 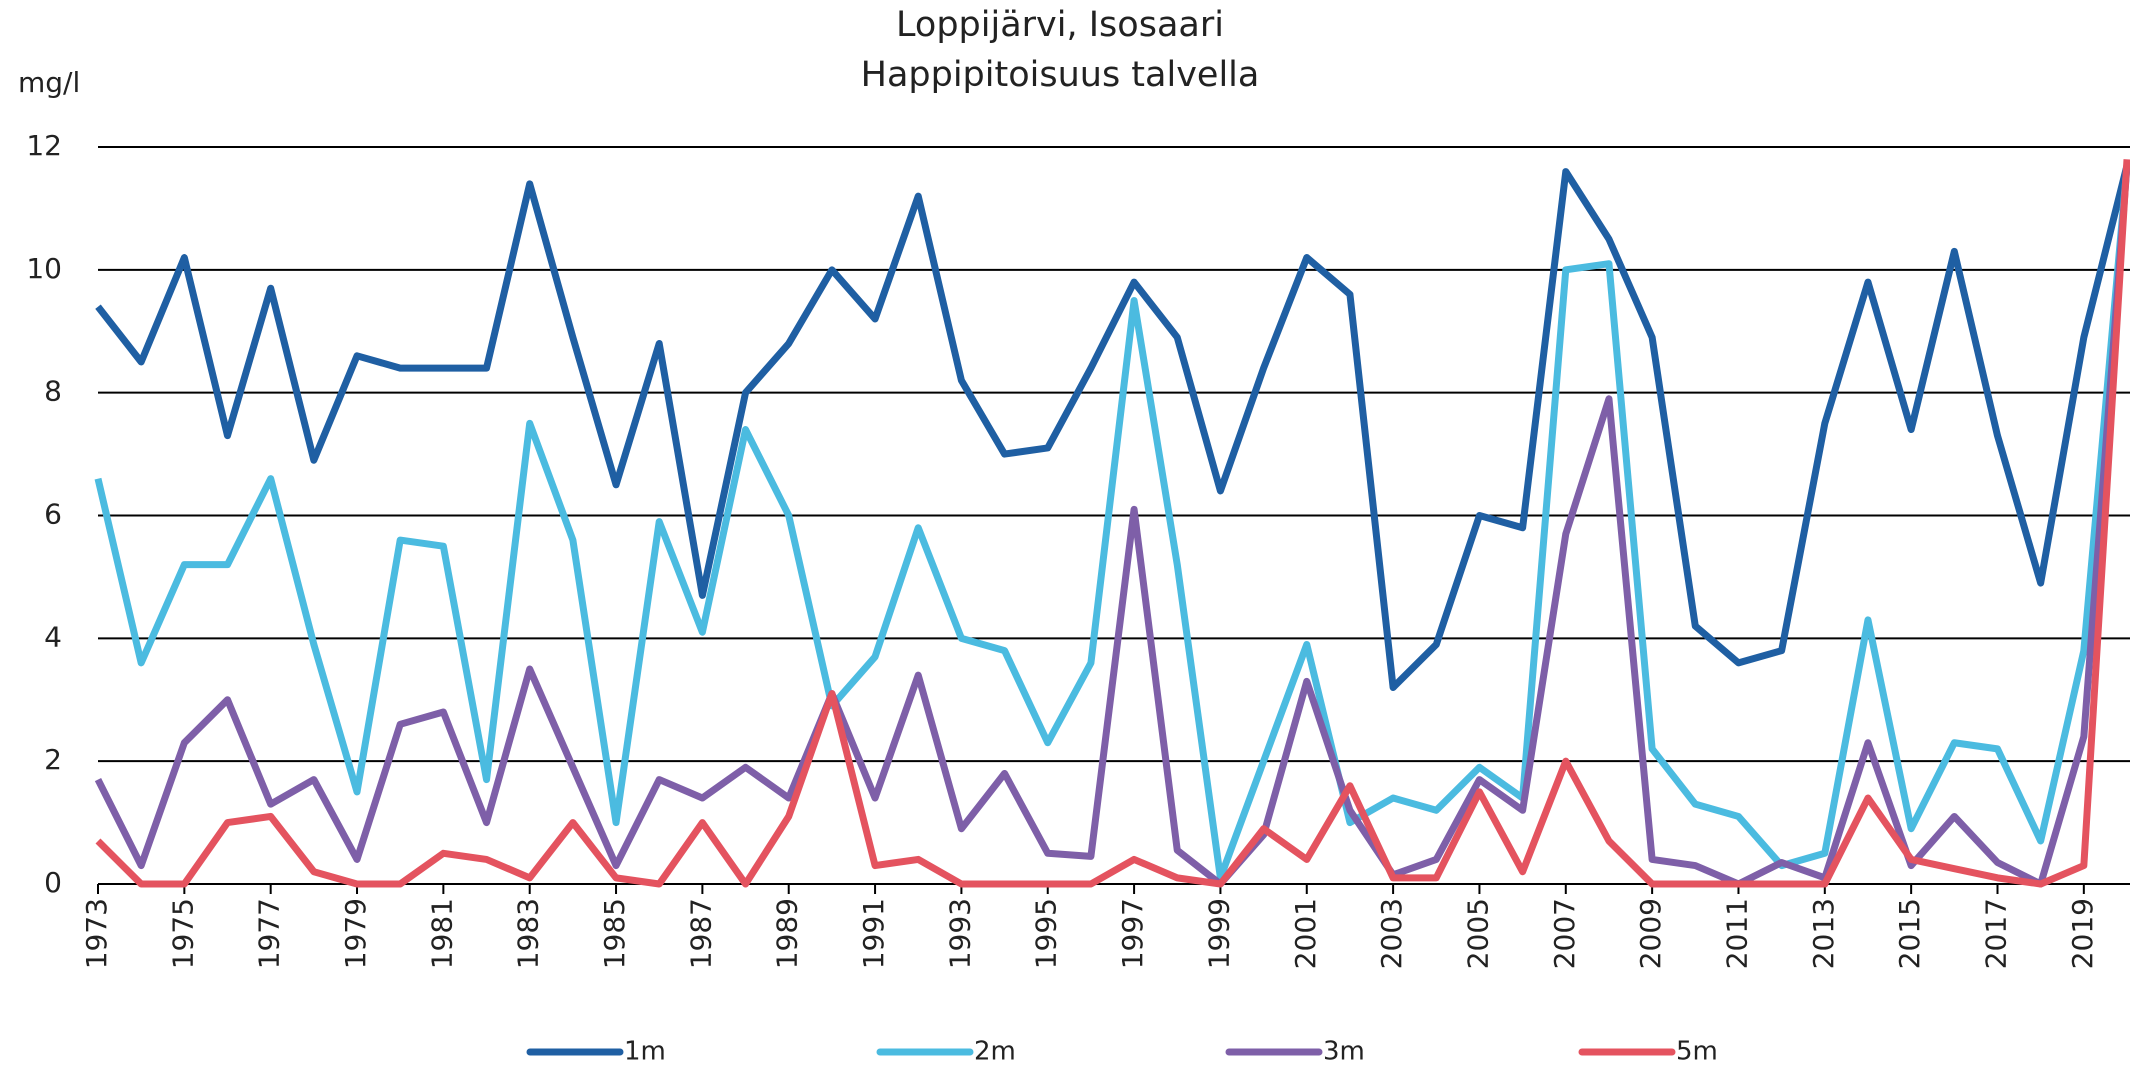 I want to click on y-tick-label: 6, so click(x=53, y=514).